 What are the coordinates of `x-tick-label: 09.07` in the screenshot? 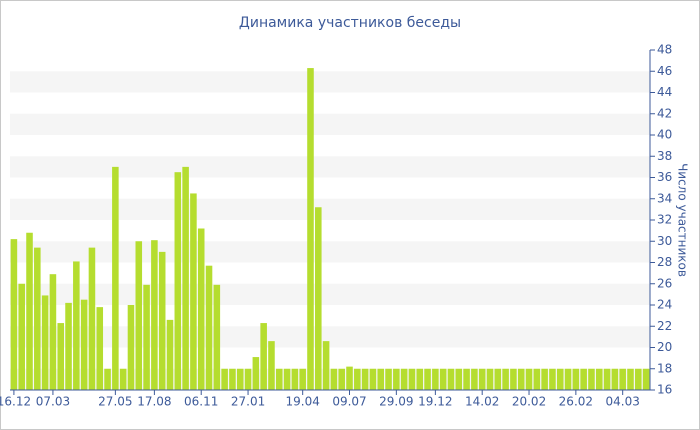 It's located at (349, 402).